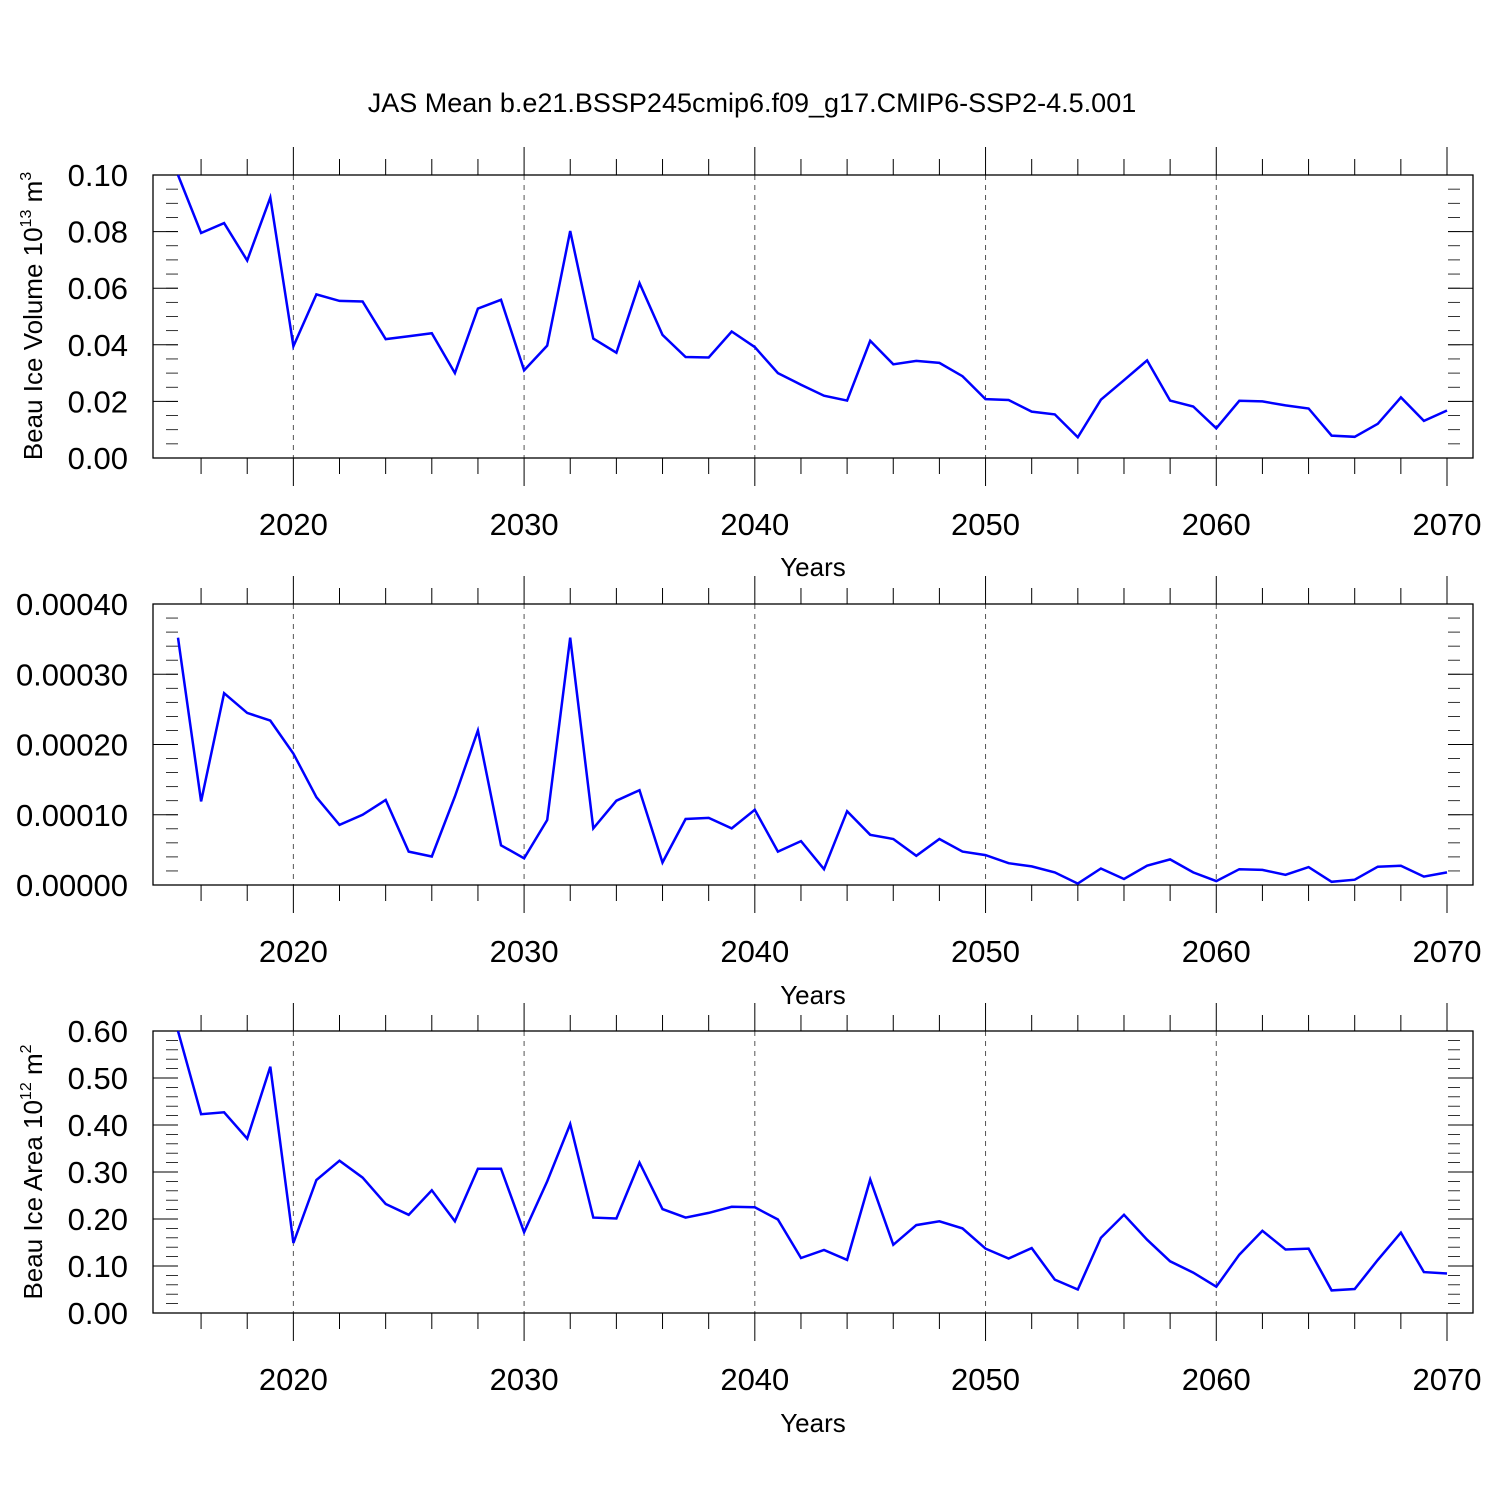 Image resolution: width=1500 pixels, height=1500 pixels. I want to click on area-y-tick-label-5: 0.50, so click(98, 1078).